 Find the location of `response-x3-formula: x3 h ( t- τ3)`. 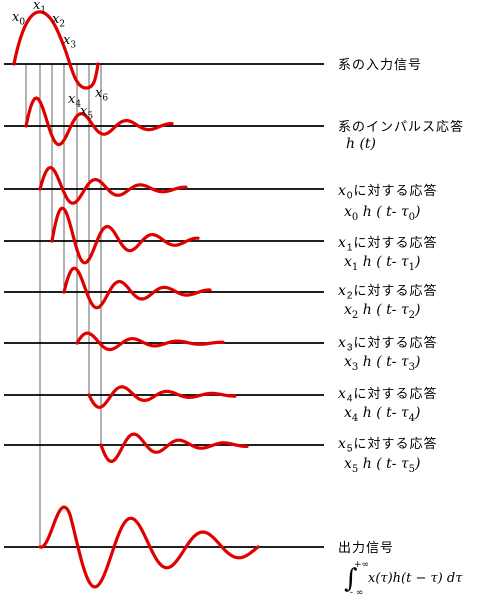

response-x3-formula: x3 h ( t- τ3) is located at coordinates (382, 363).